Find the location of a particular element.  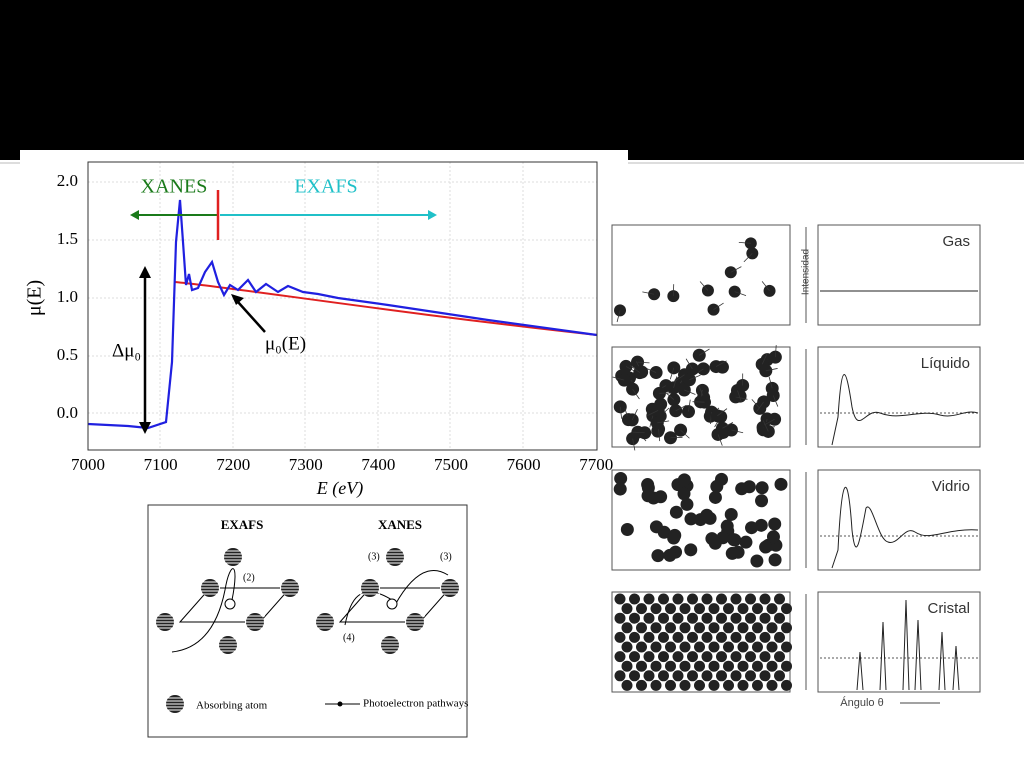

phase-label: Líquido is located at coordinates (945, 363).